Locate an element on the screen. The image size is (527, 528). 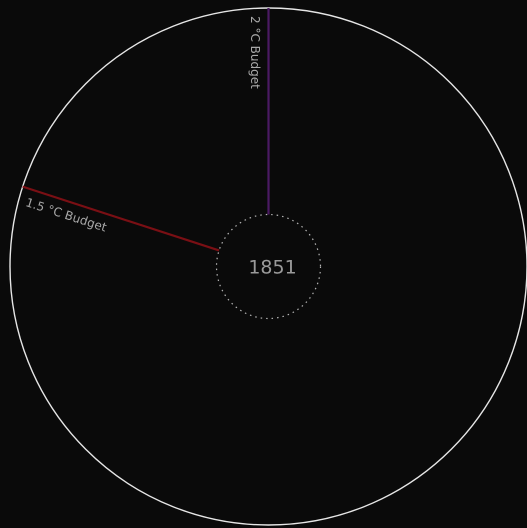
center-year-label: 1851 is located at coordinates (272, 268).